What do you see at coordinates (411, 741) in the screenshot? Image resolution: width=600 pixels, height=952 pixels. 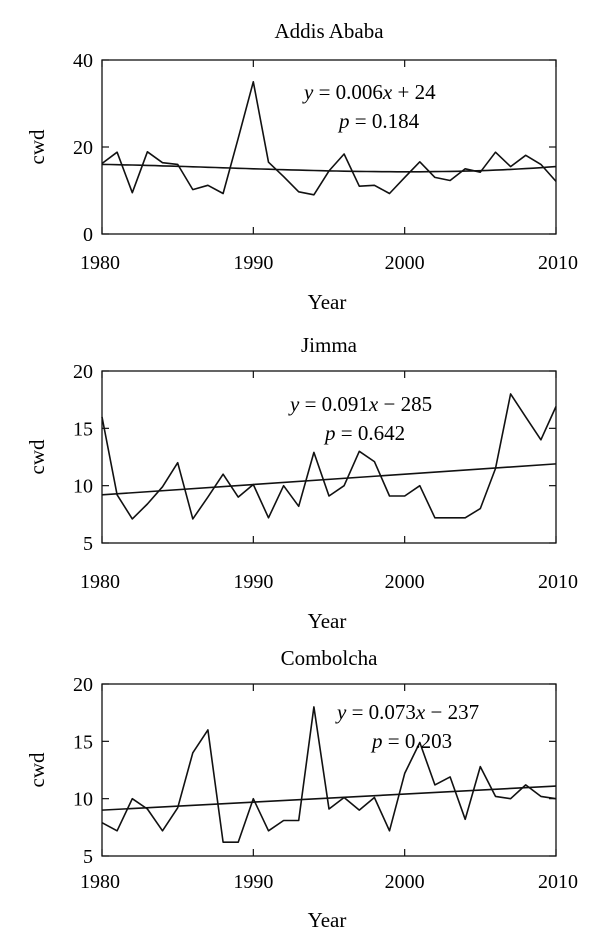 I see `p-value-annotation: p = 0.203` at bounding box center [411, 741].